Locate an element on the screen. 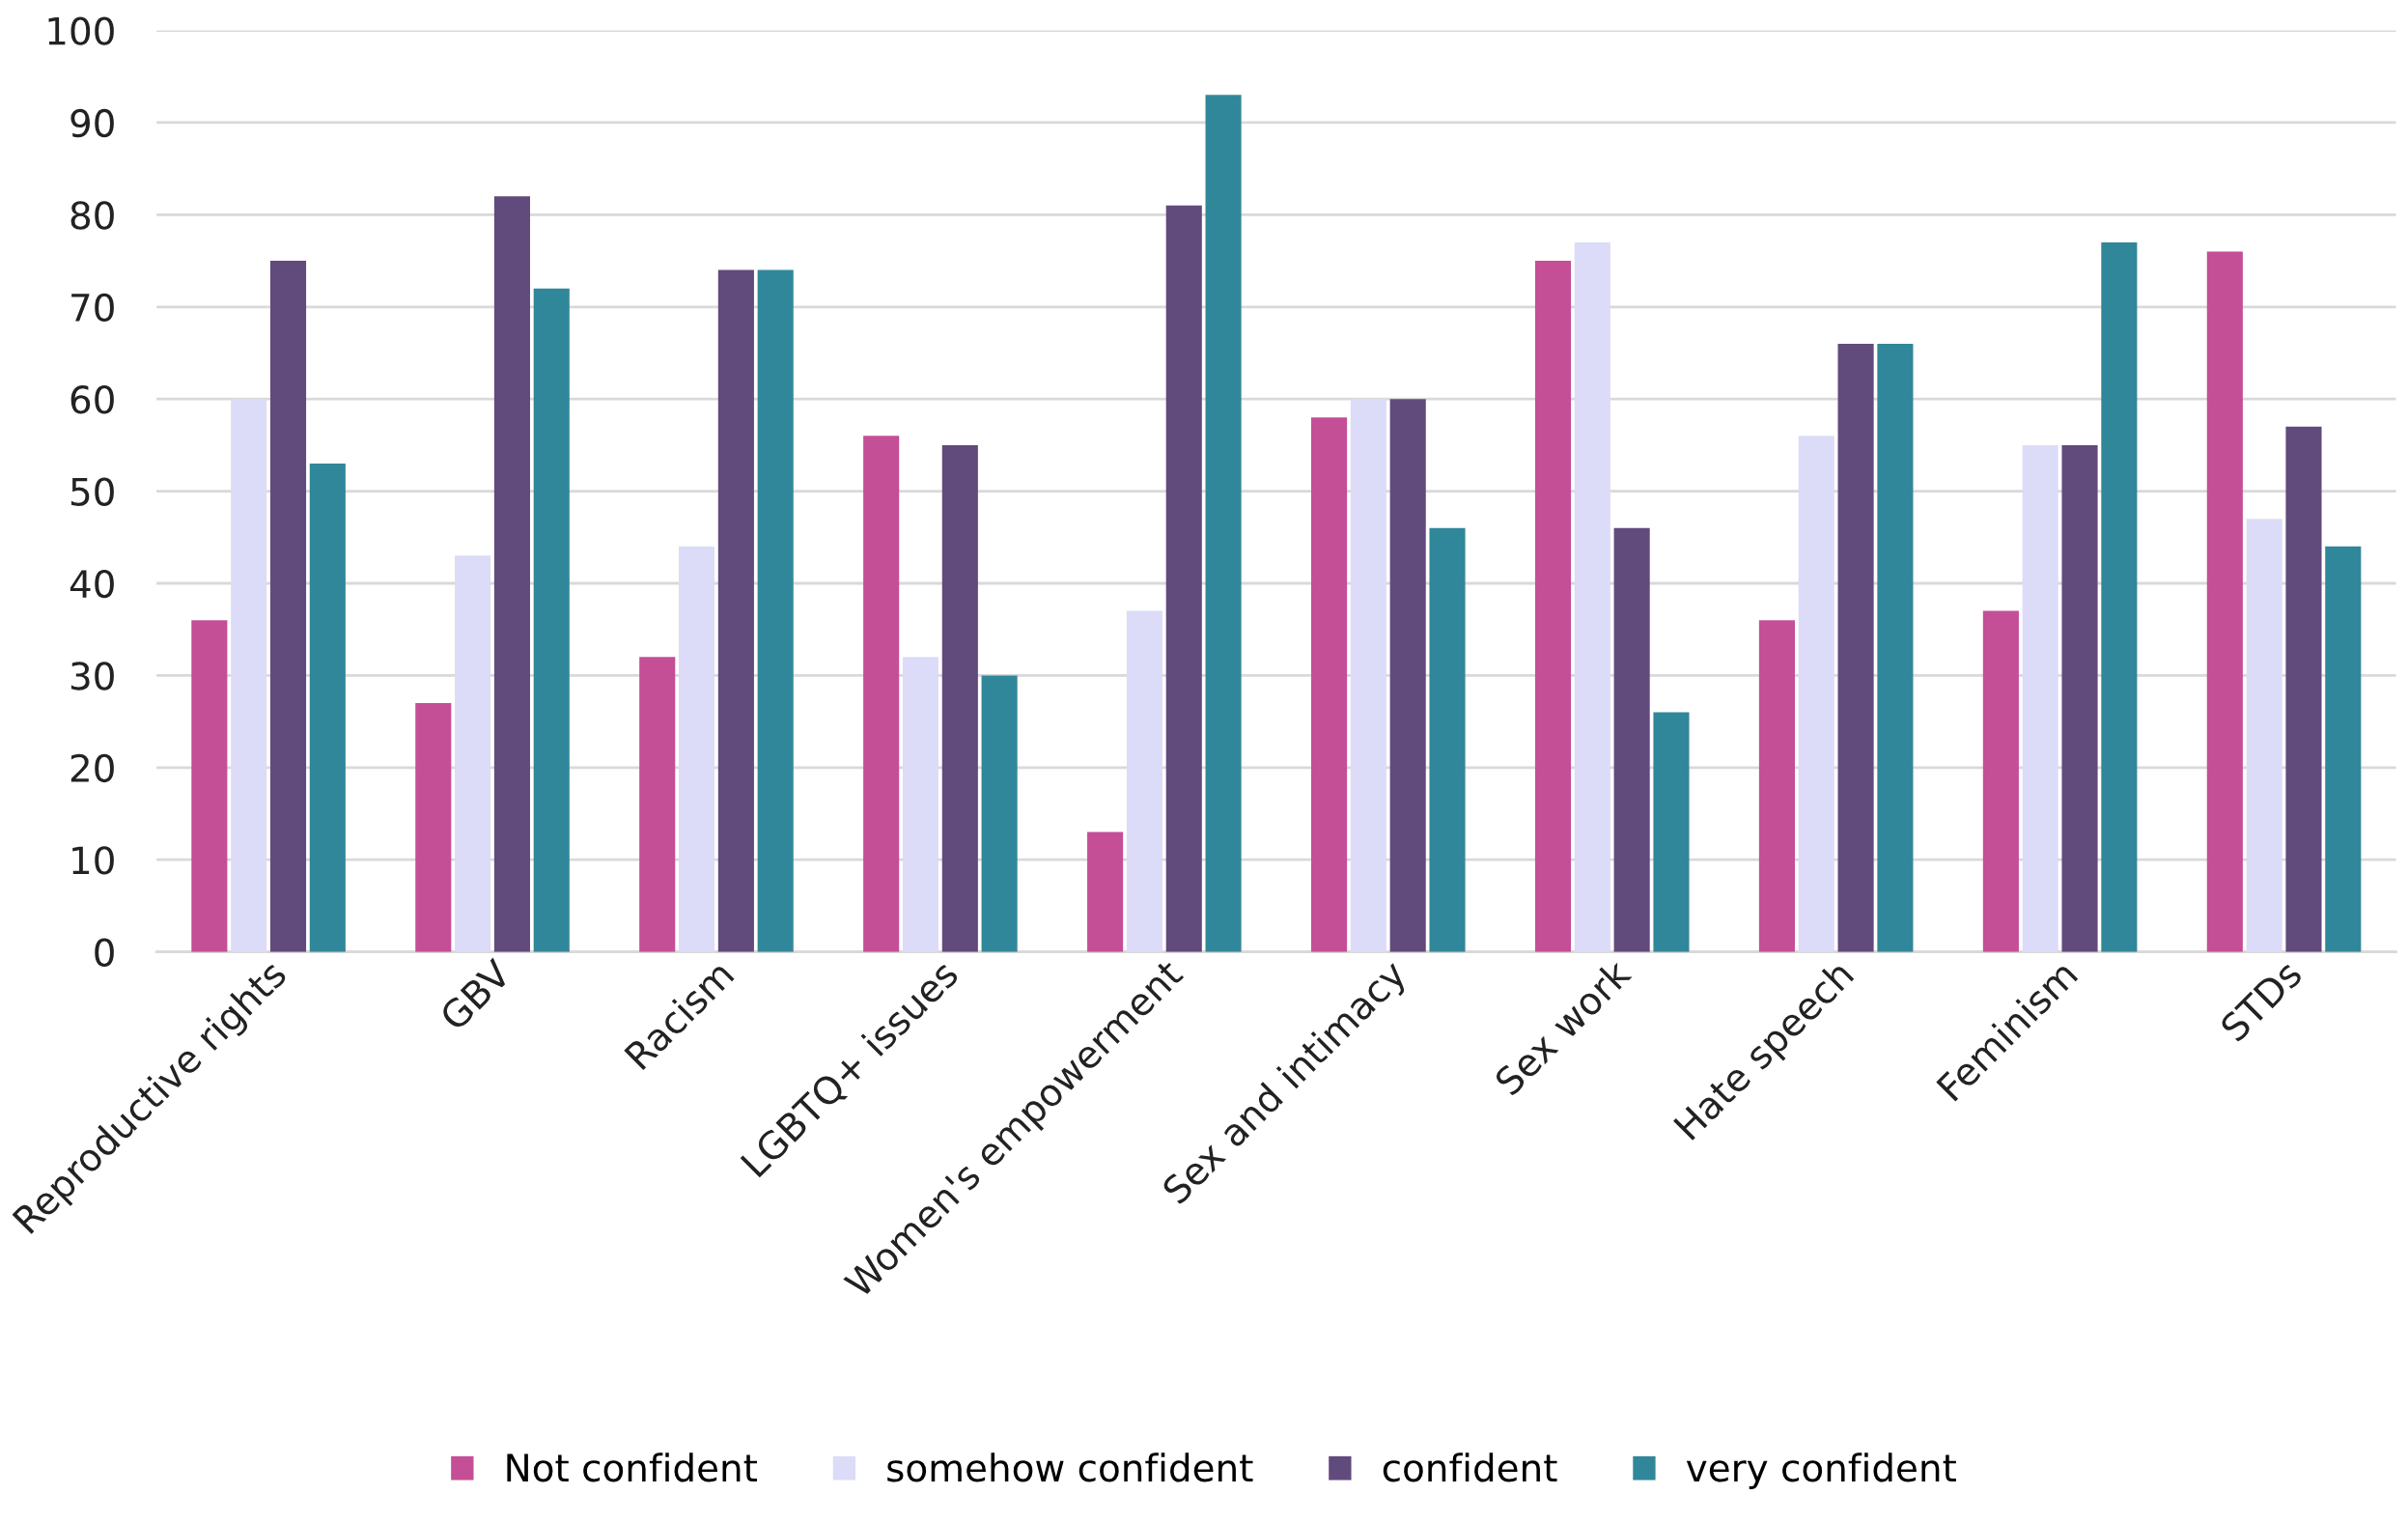  y-tick-label: 0 is located at coordinates (105, 953).